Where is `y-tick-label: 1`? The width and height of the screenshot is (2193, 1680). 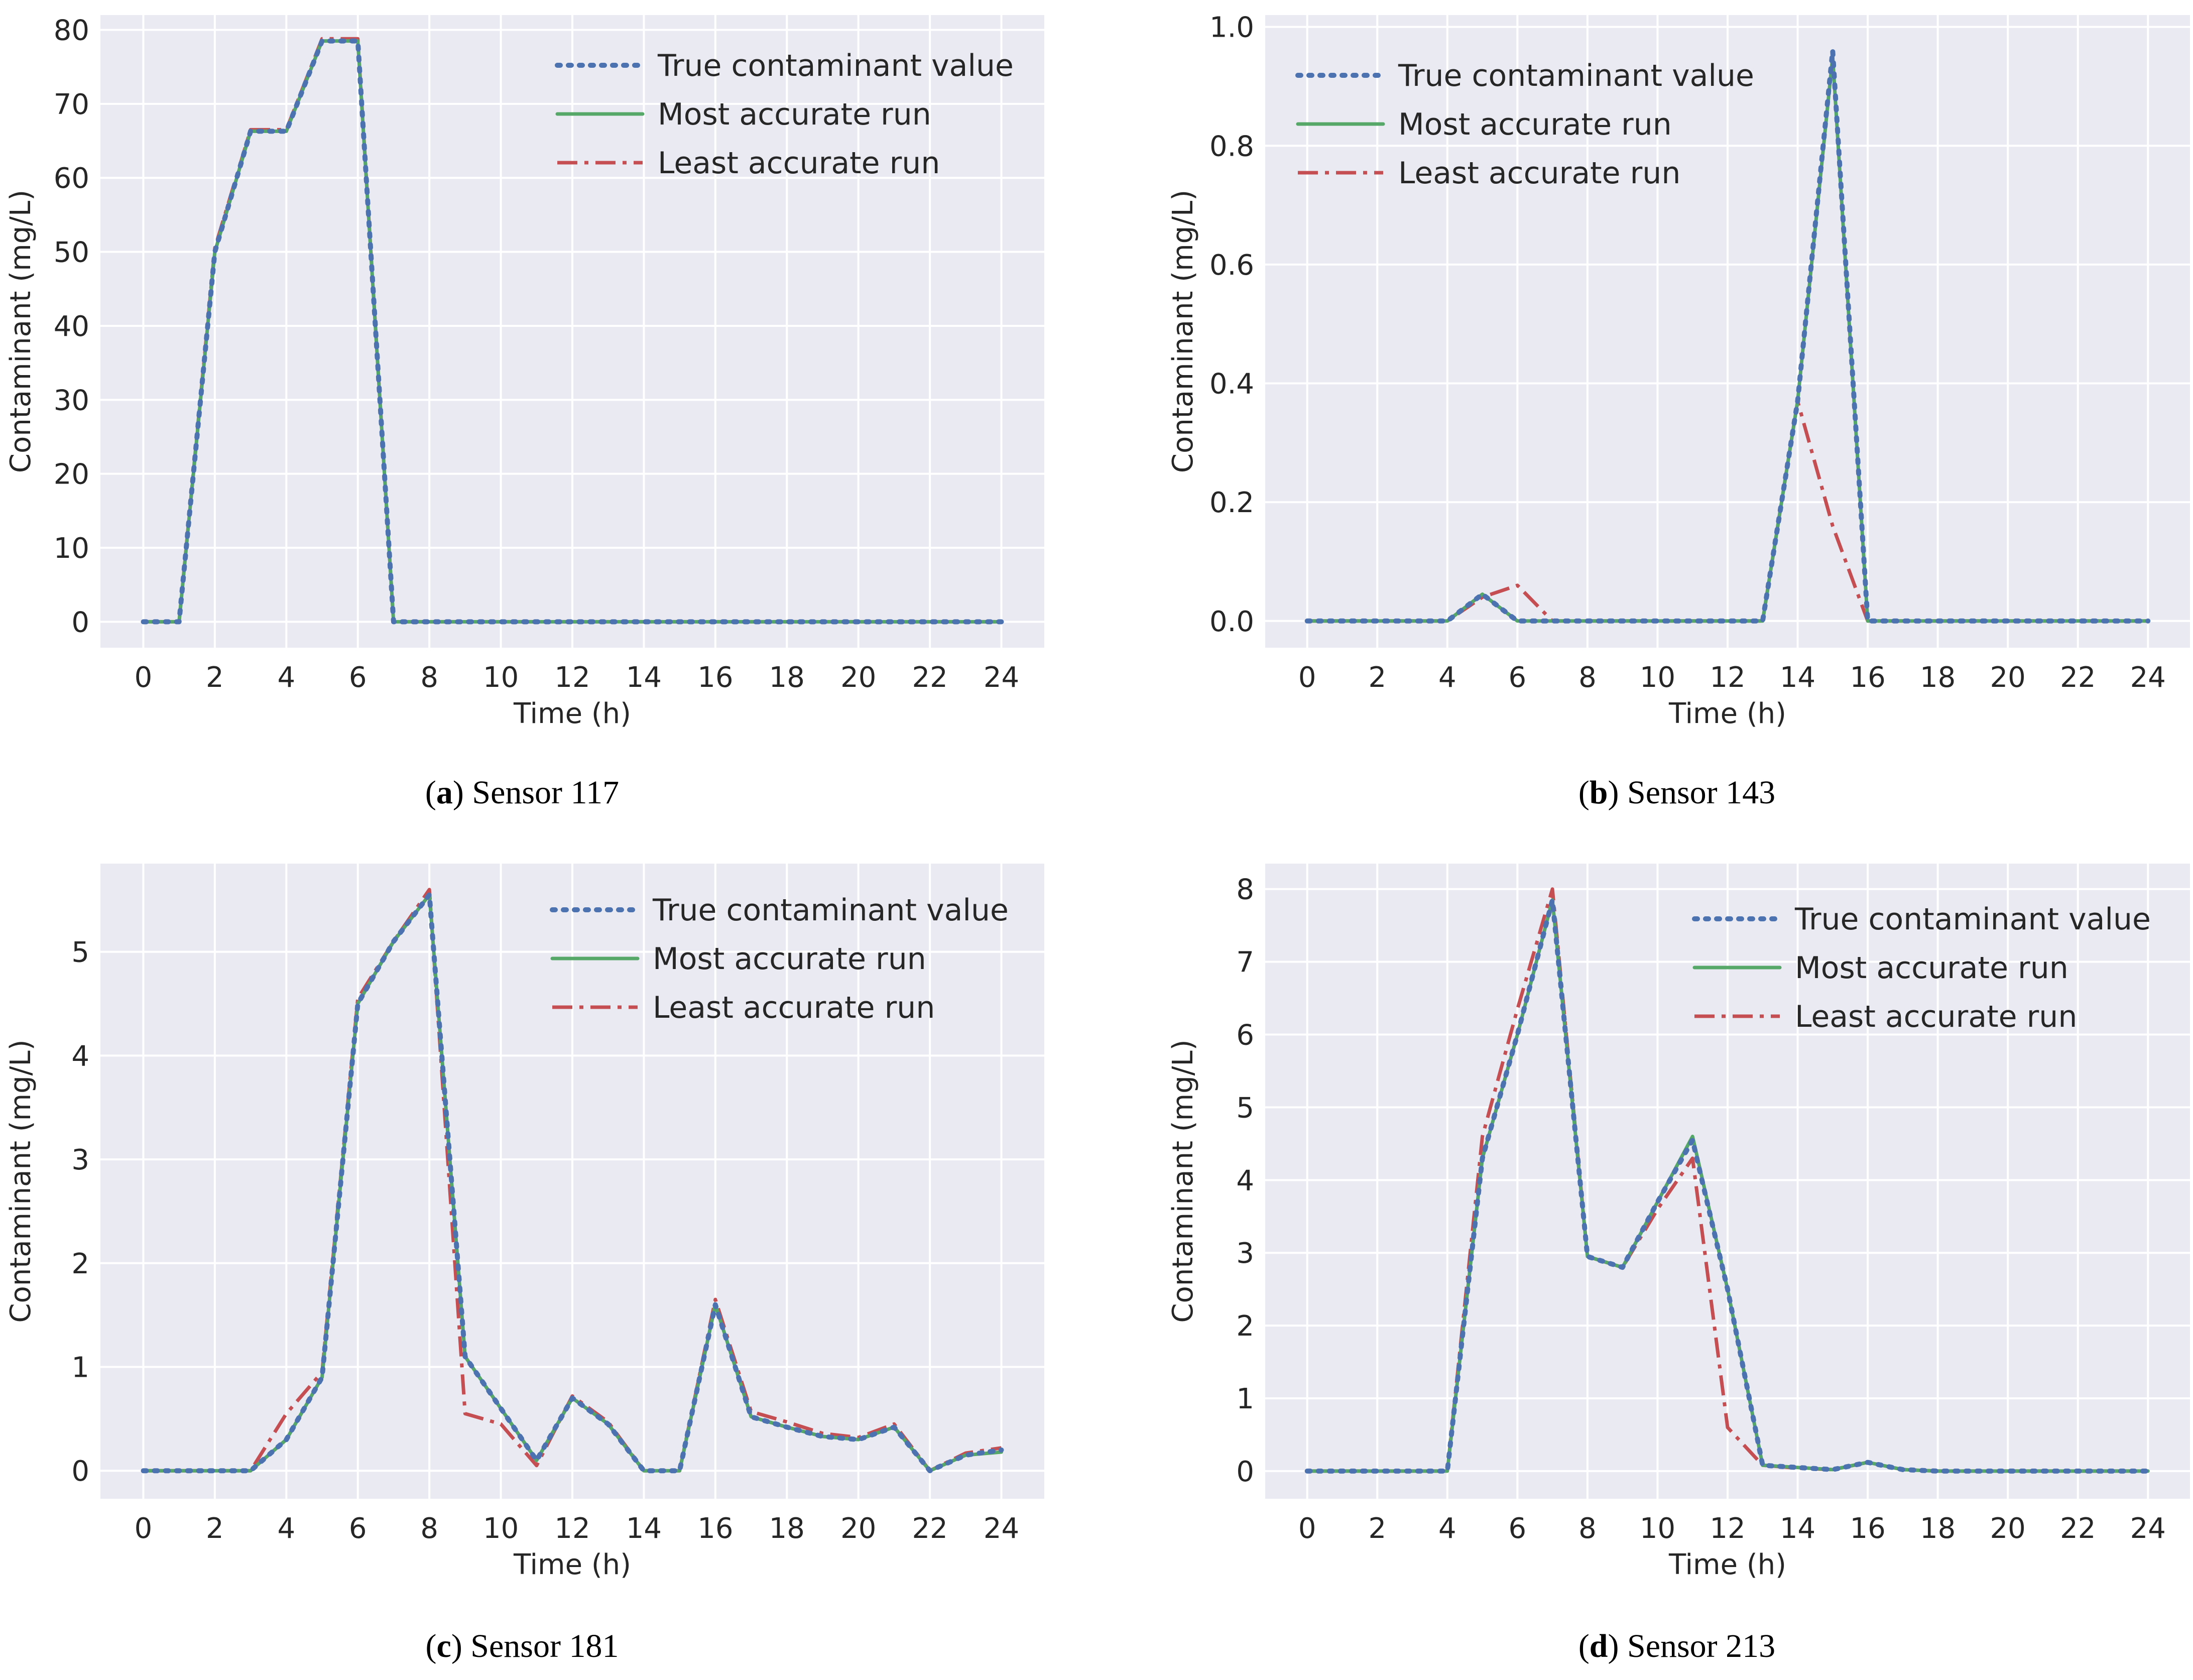 y-tick-label: 1 is located at coordinates (1245, 1399).